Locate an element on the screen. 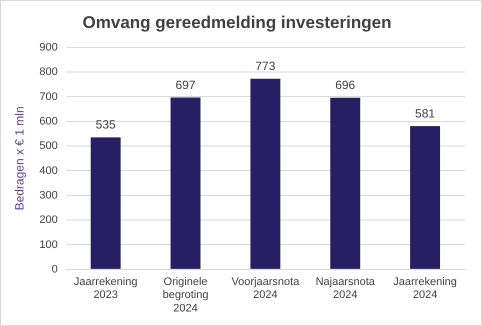 This screenshot has height=326, width=482. y-tick-label: 700 is located at coordinates (48, 96).